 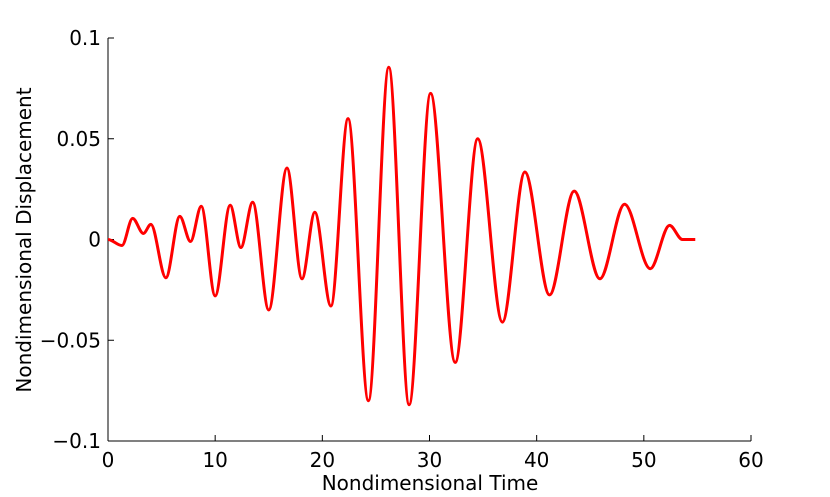 I want to click on y-tick-label: −0.05, so click(x=70, y=340).